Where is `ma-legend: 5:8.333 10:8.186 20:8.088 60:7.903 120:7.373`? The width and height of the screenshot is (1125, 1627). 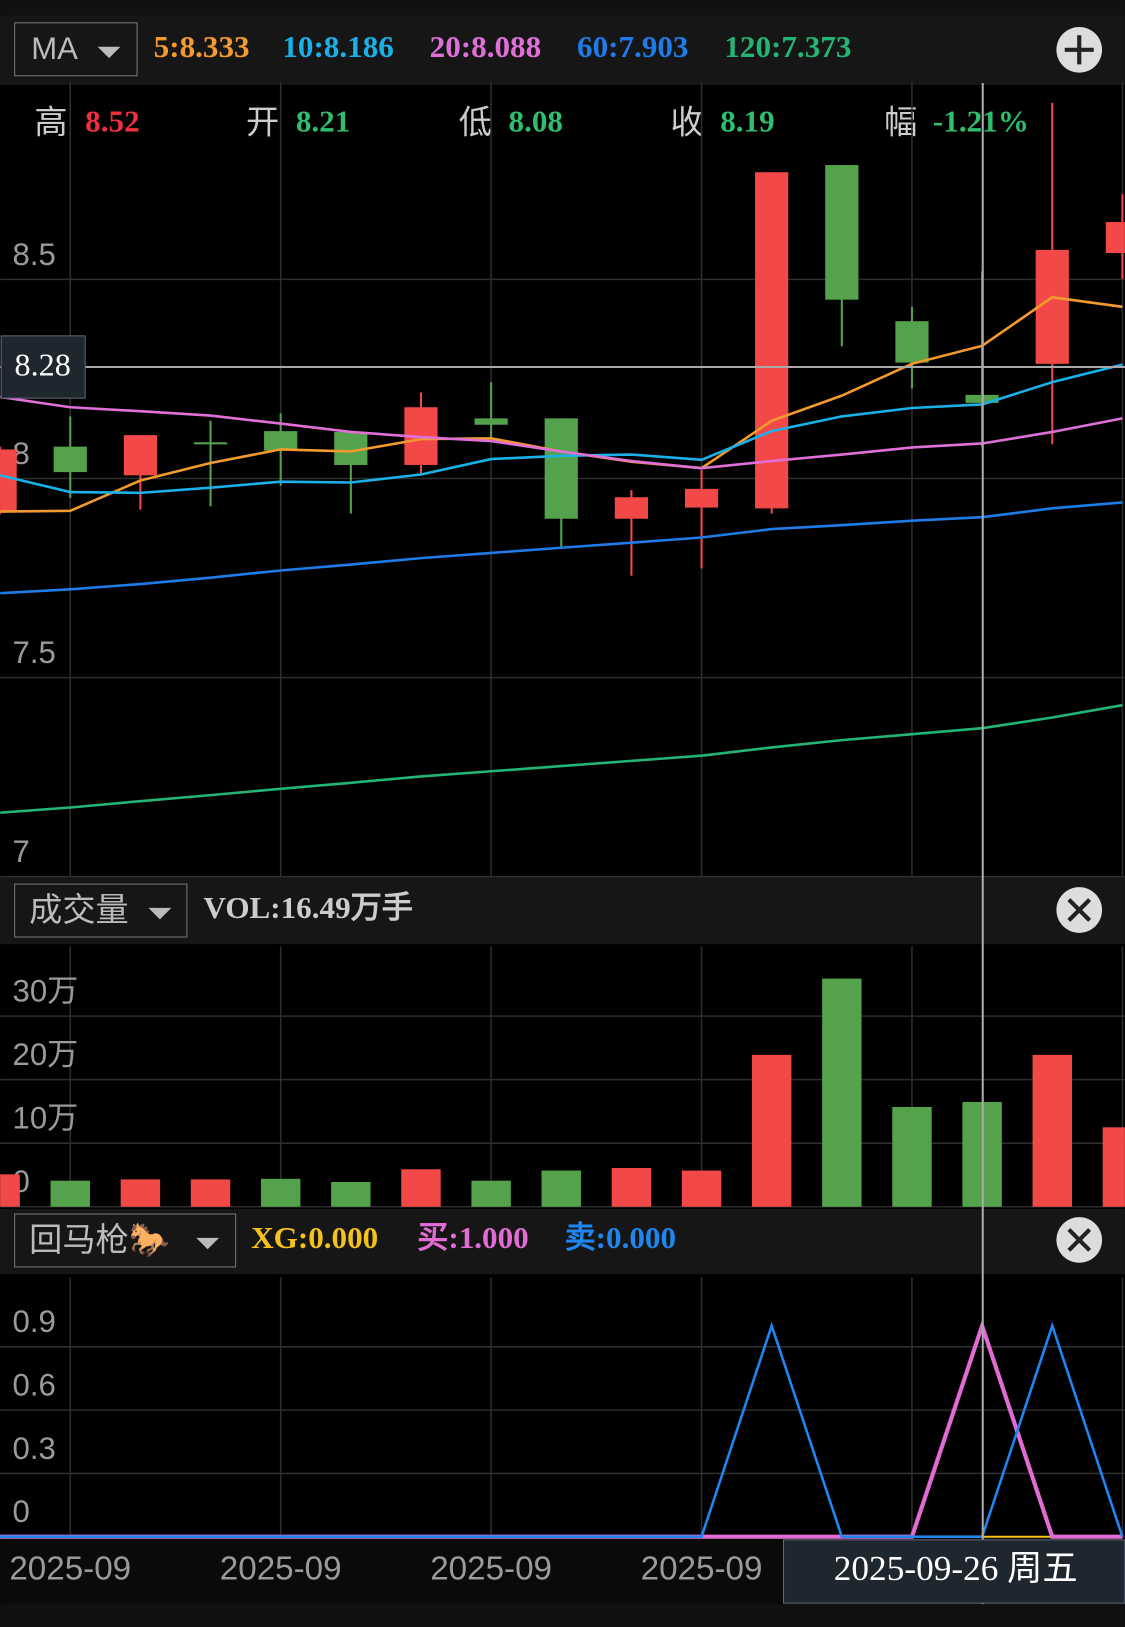 ma-legend: 5:8.333 10:8.186 20:8.088 60:7.903 120:7.373 is located at coordinates (503, 46).